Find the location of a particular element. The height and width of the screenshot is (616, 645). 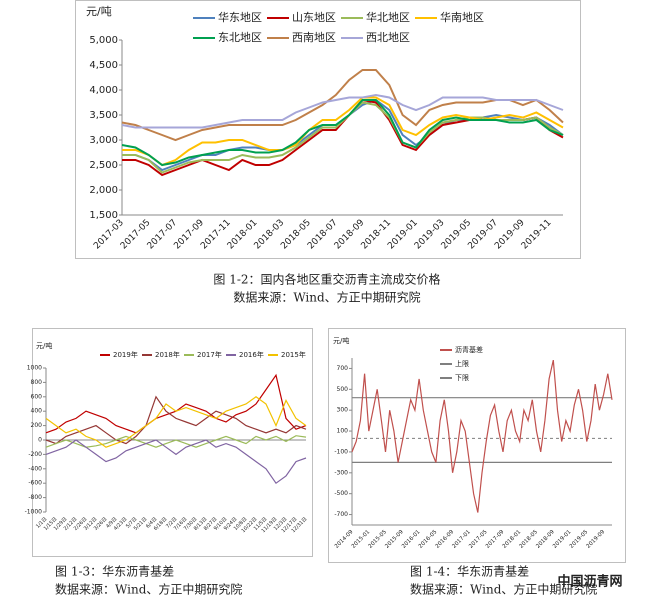

y-tick-label: -100 is located at coordinates (341, 451).